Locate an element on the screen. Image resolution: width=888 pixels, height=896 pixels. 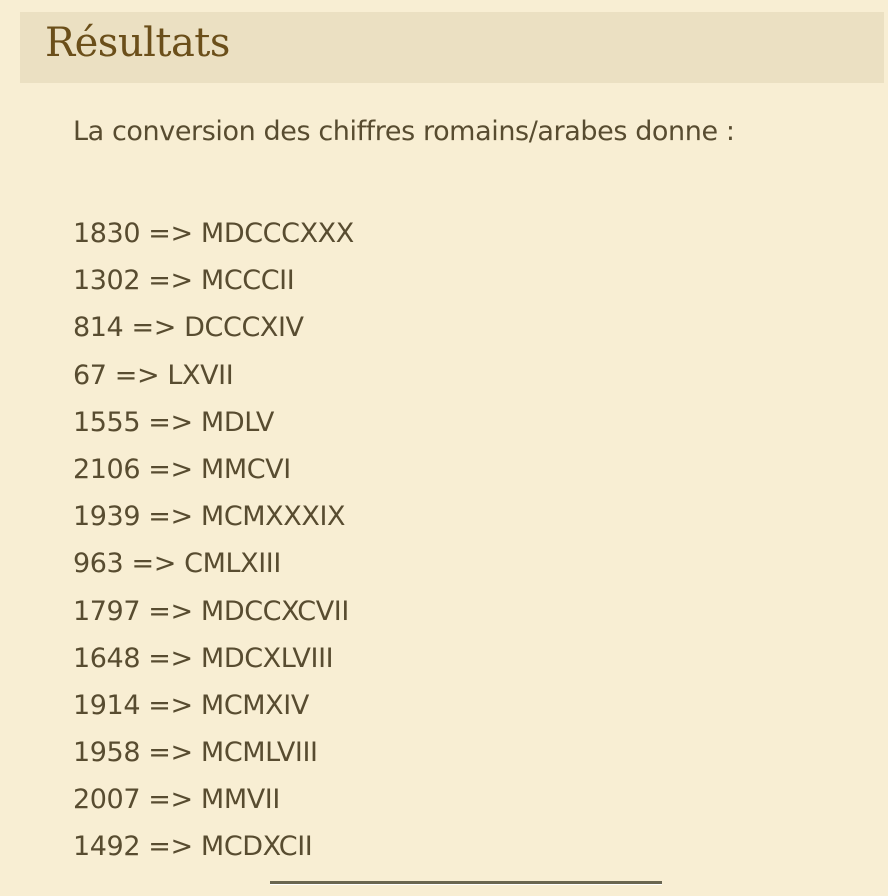
list-item: 1958 => MCMLVIII is located at coordinates (195, 753).